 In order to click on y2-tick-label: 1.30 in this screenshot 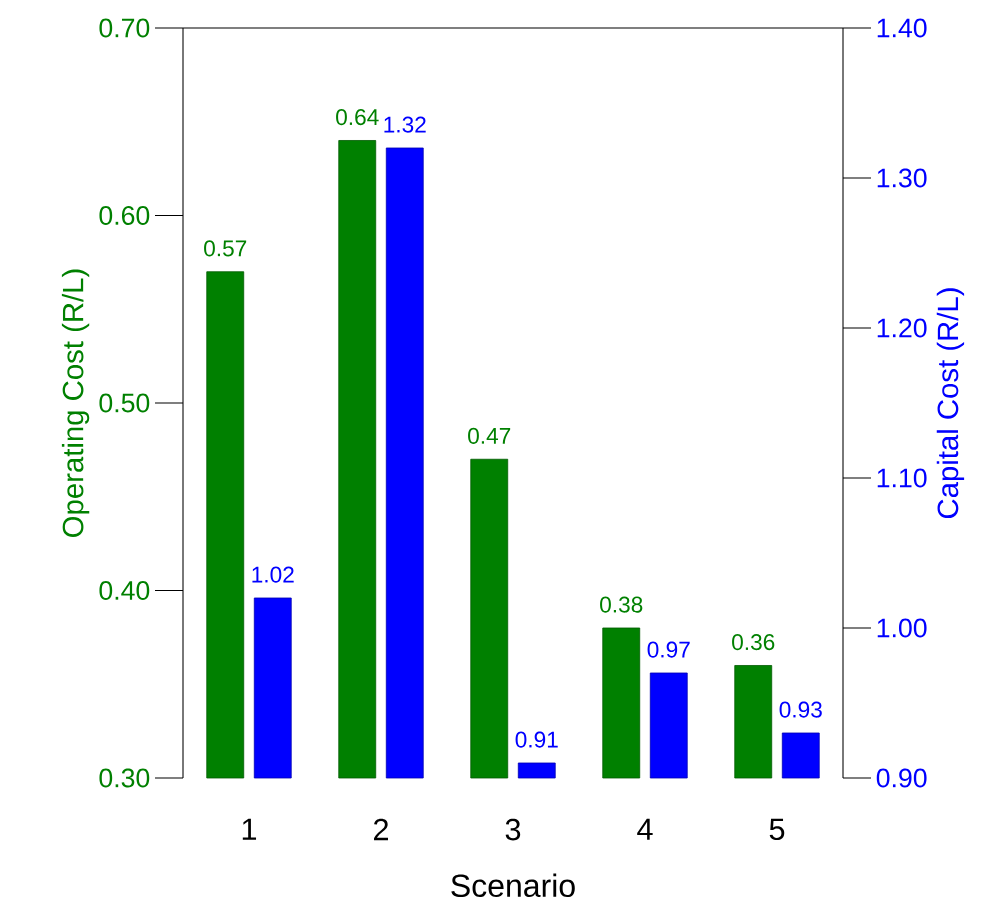, I will do `click(902, 178)`.